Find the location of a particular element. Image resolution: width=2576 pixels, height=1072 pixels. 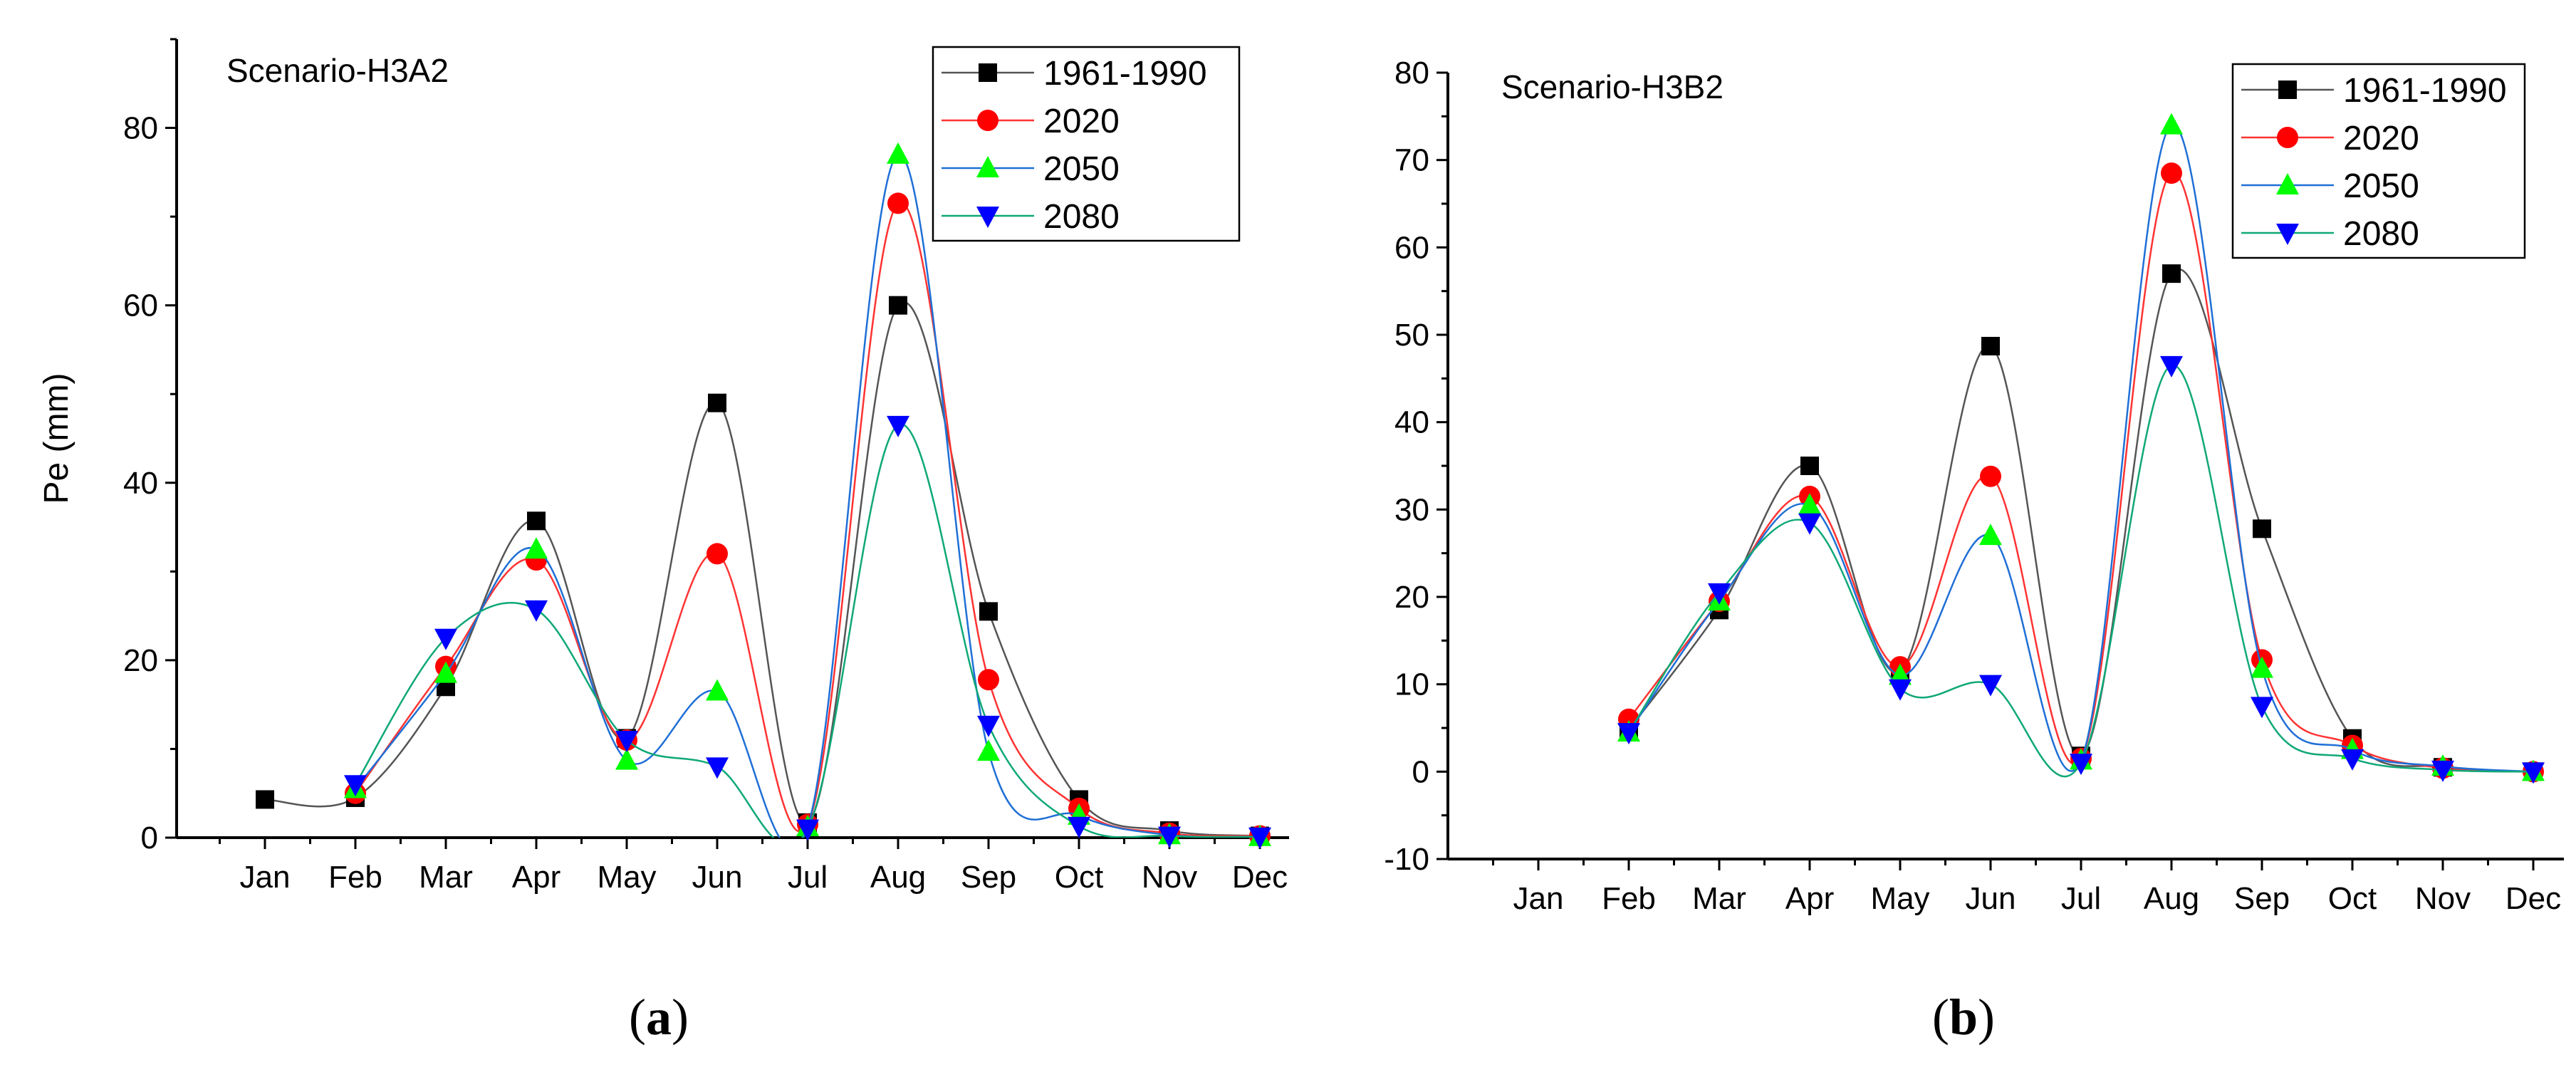

x-tick-label: Feb is located at coordinates (355, 877).